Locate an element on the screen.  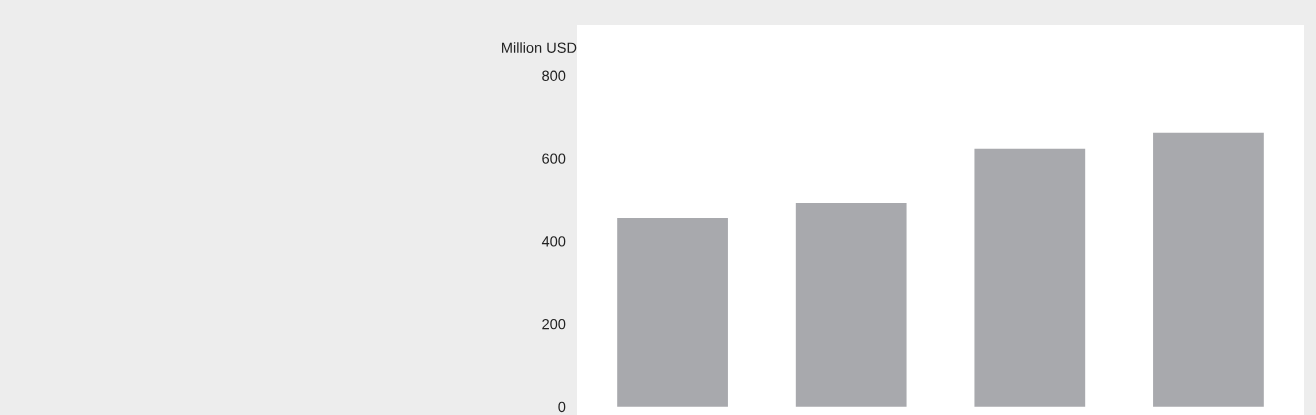
y-tick-label: 600 is located at coordinates (554, 158).